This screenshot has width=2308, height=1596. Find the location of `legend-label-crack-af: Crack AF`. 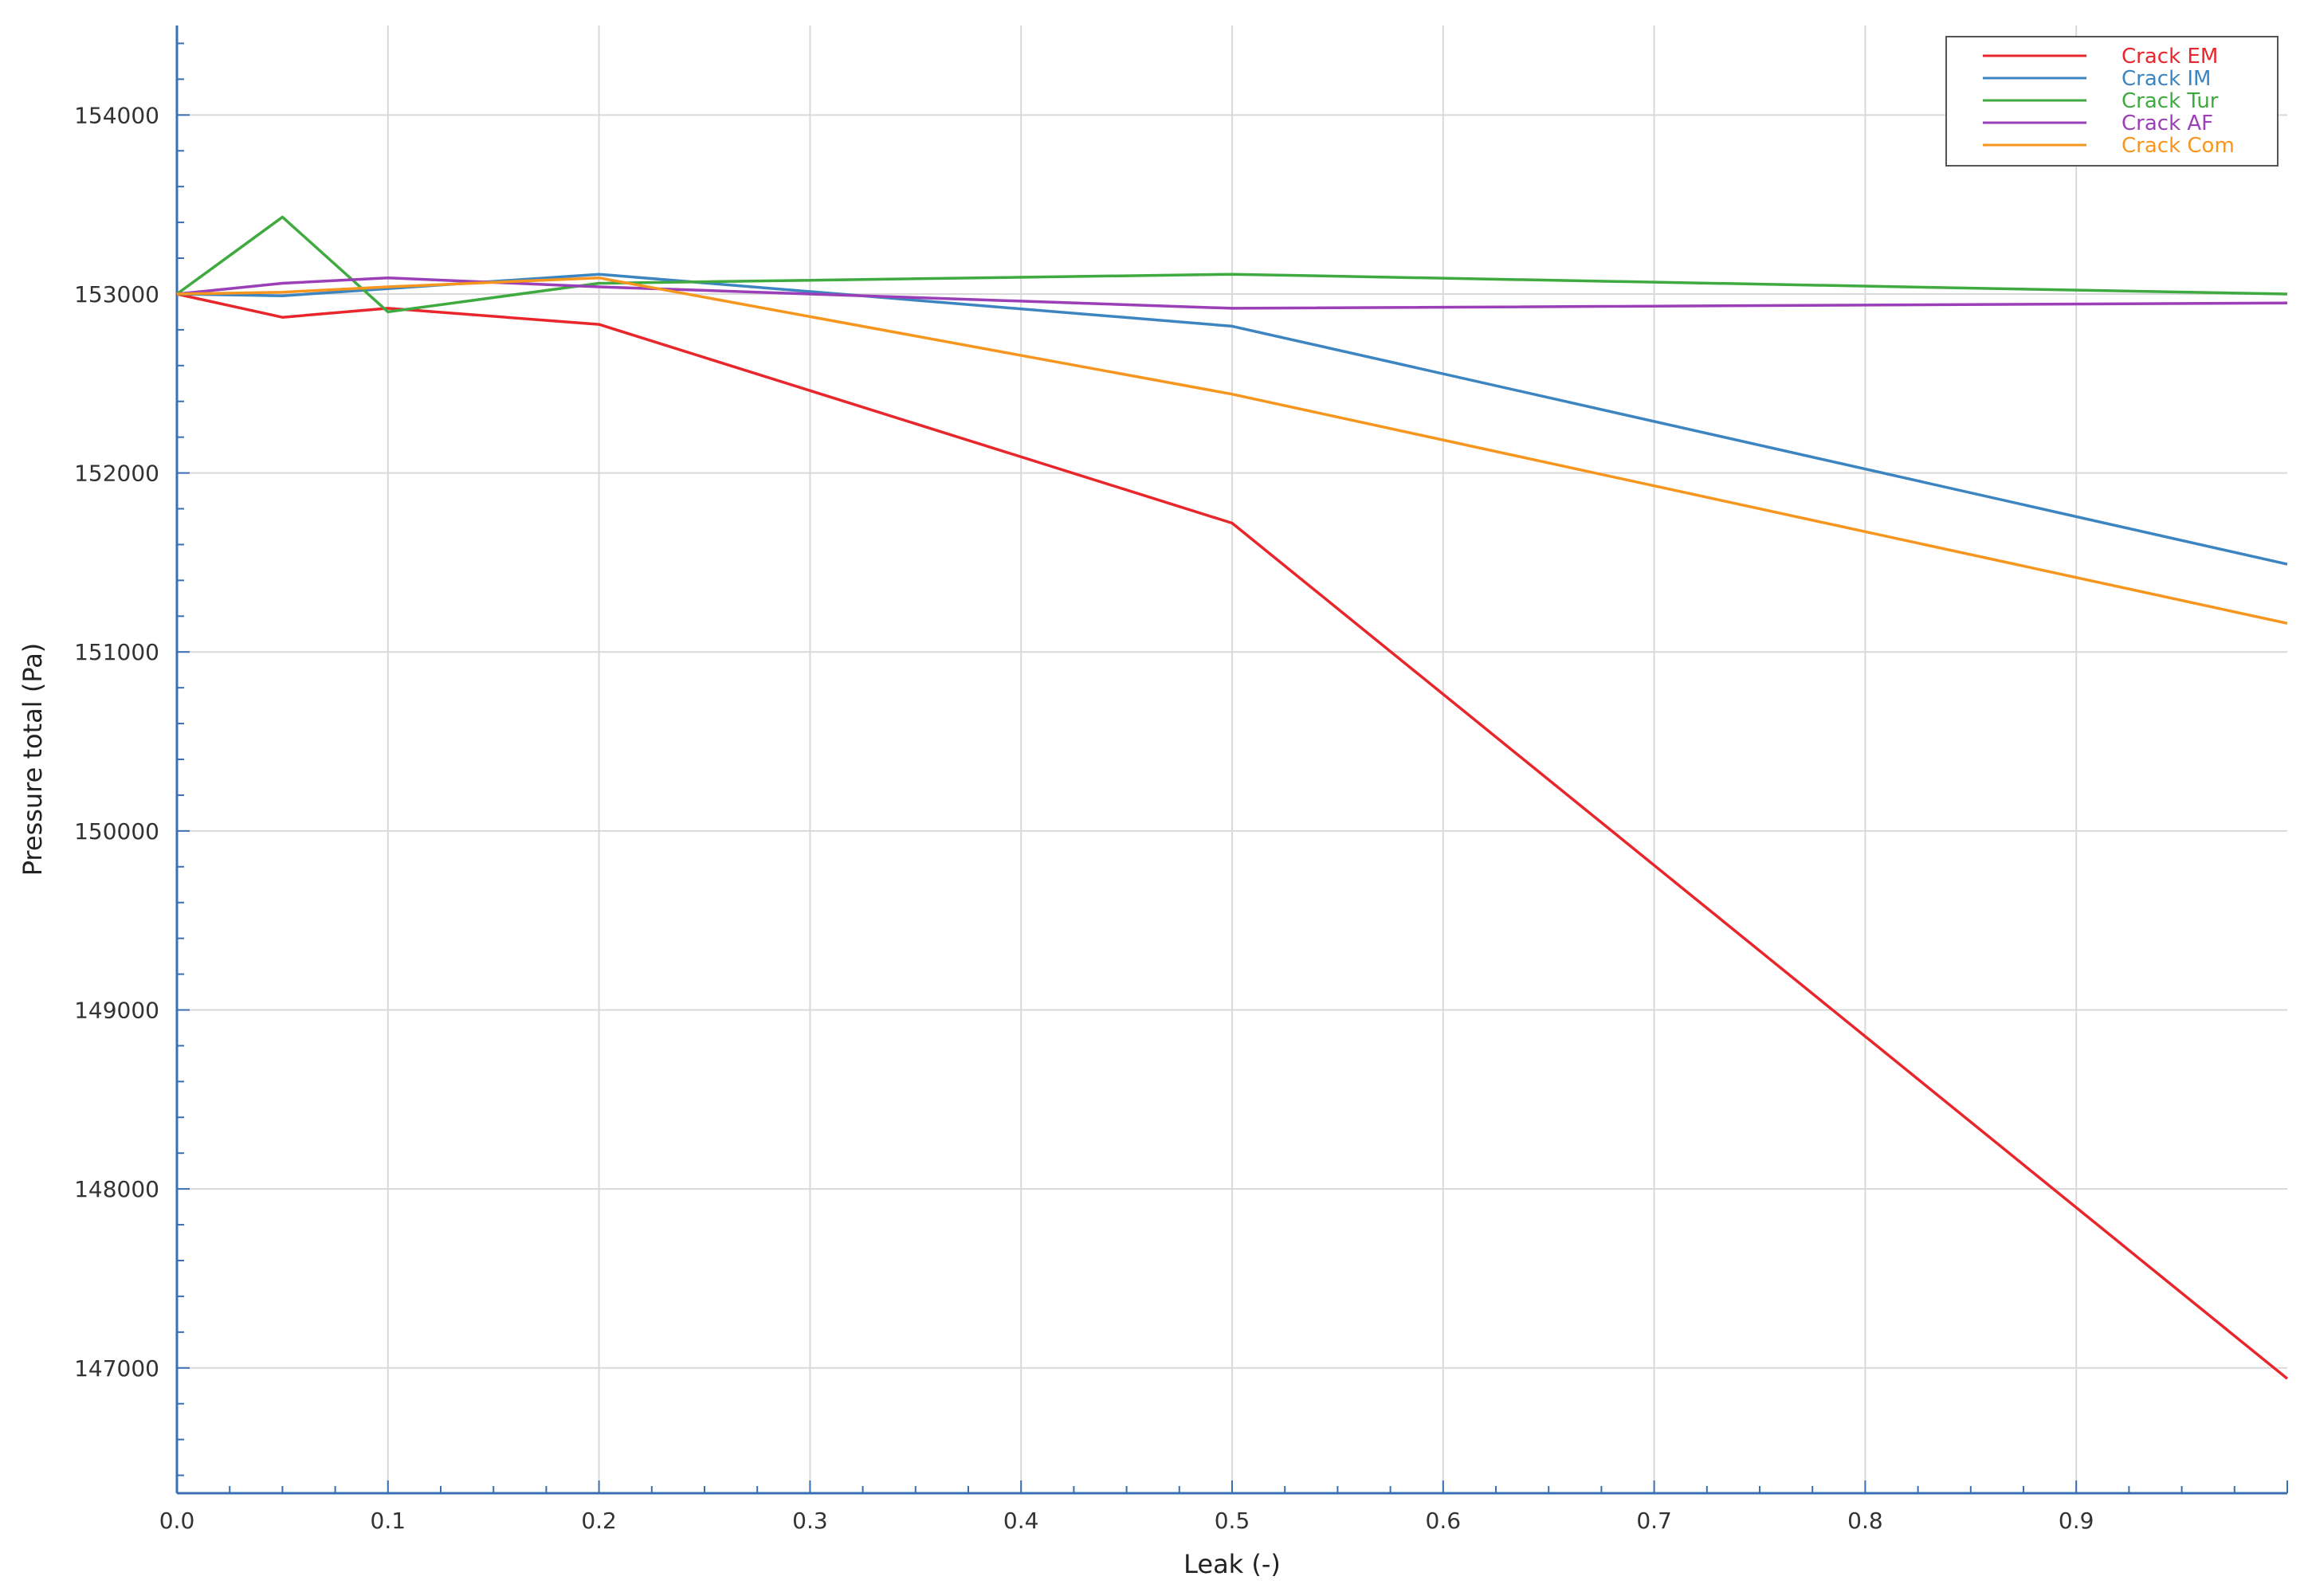

legend-label-crack-af: Crack AF is located at coordinates (2168, 124).